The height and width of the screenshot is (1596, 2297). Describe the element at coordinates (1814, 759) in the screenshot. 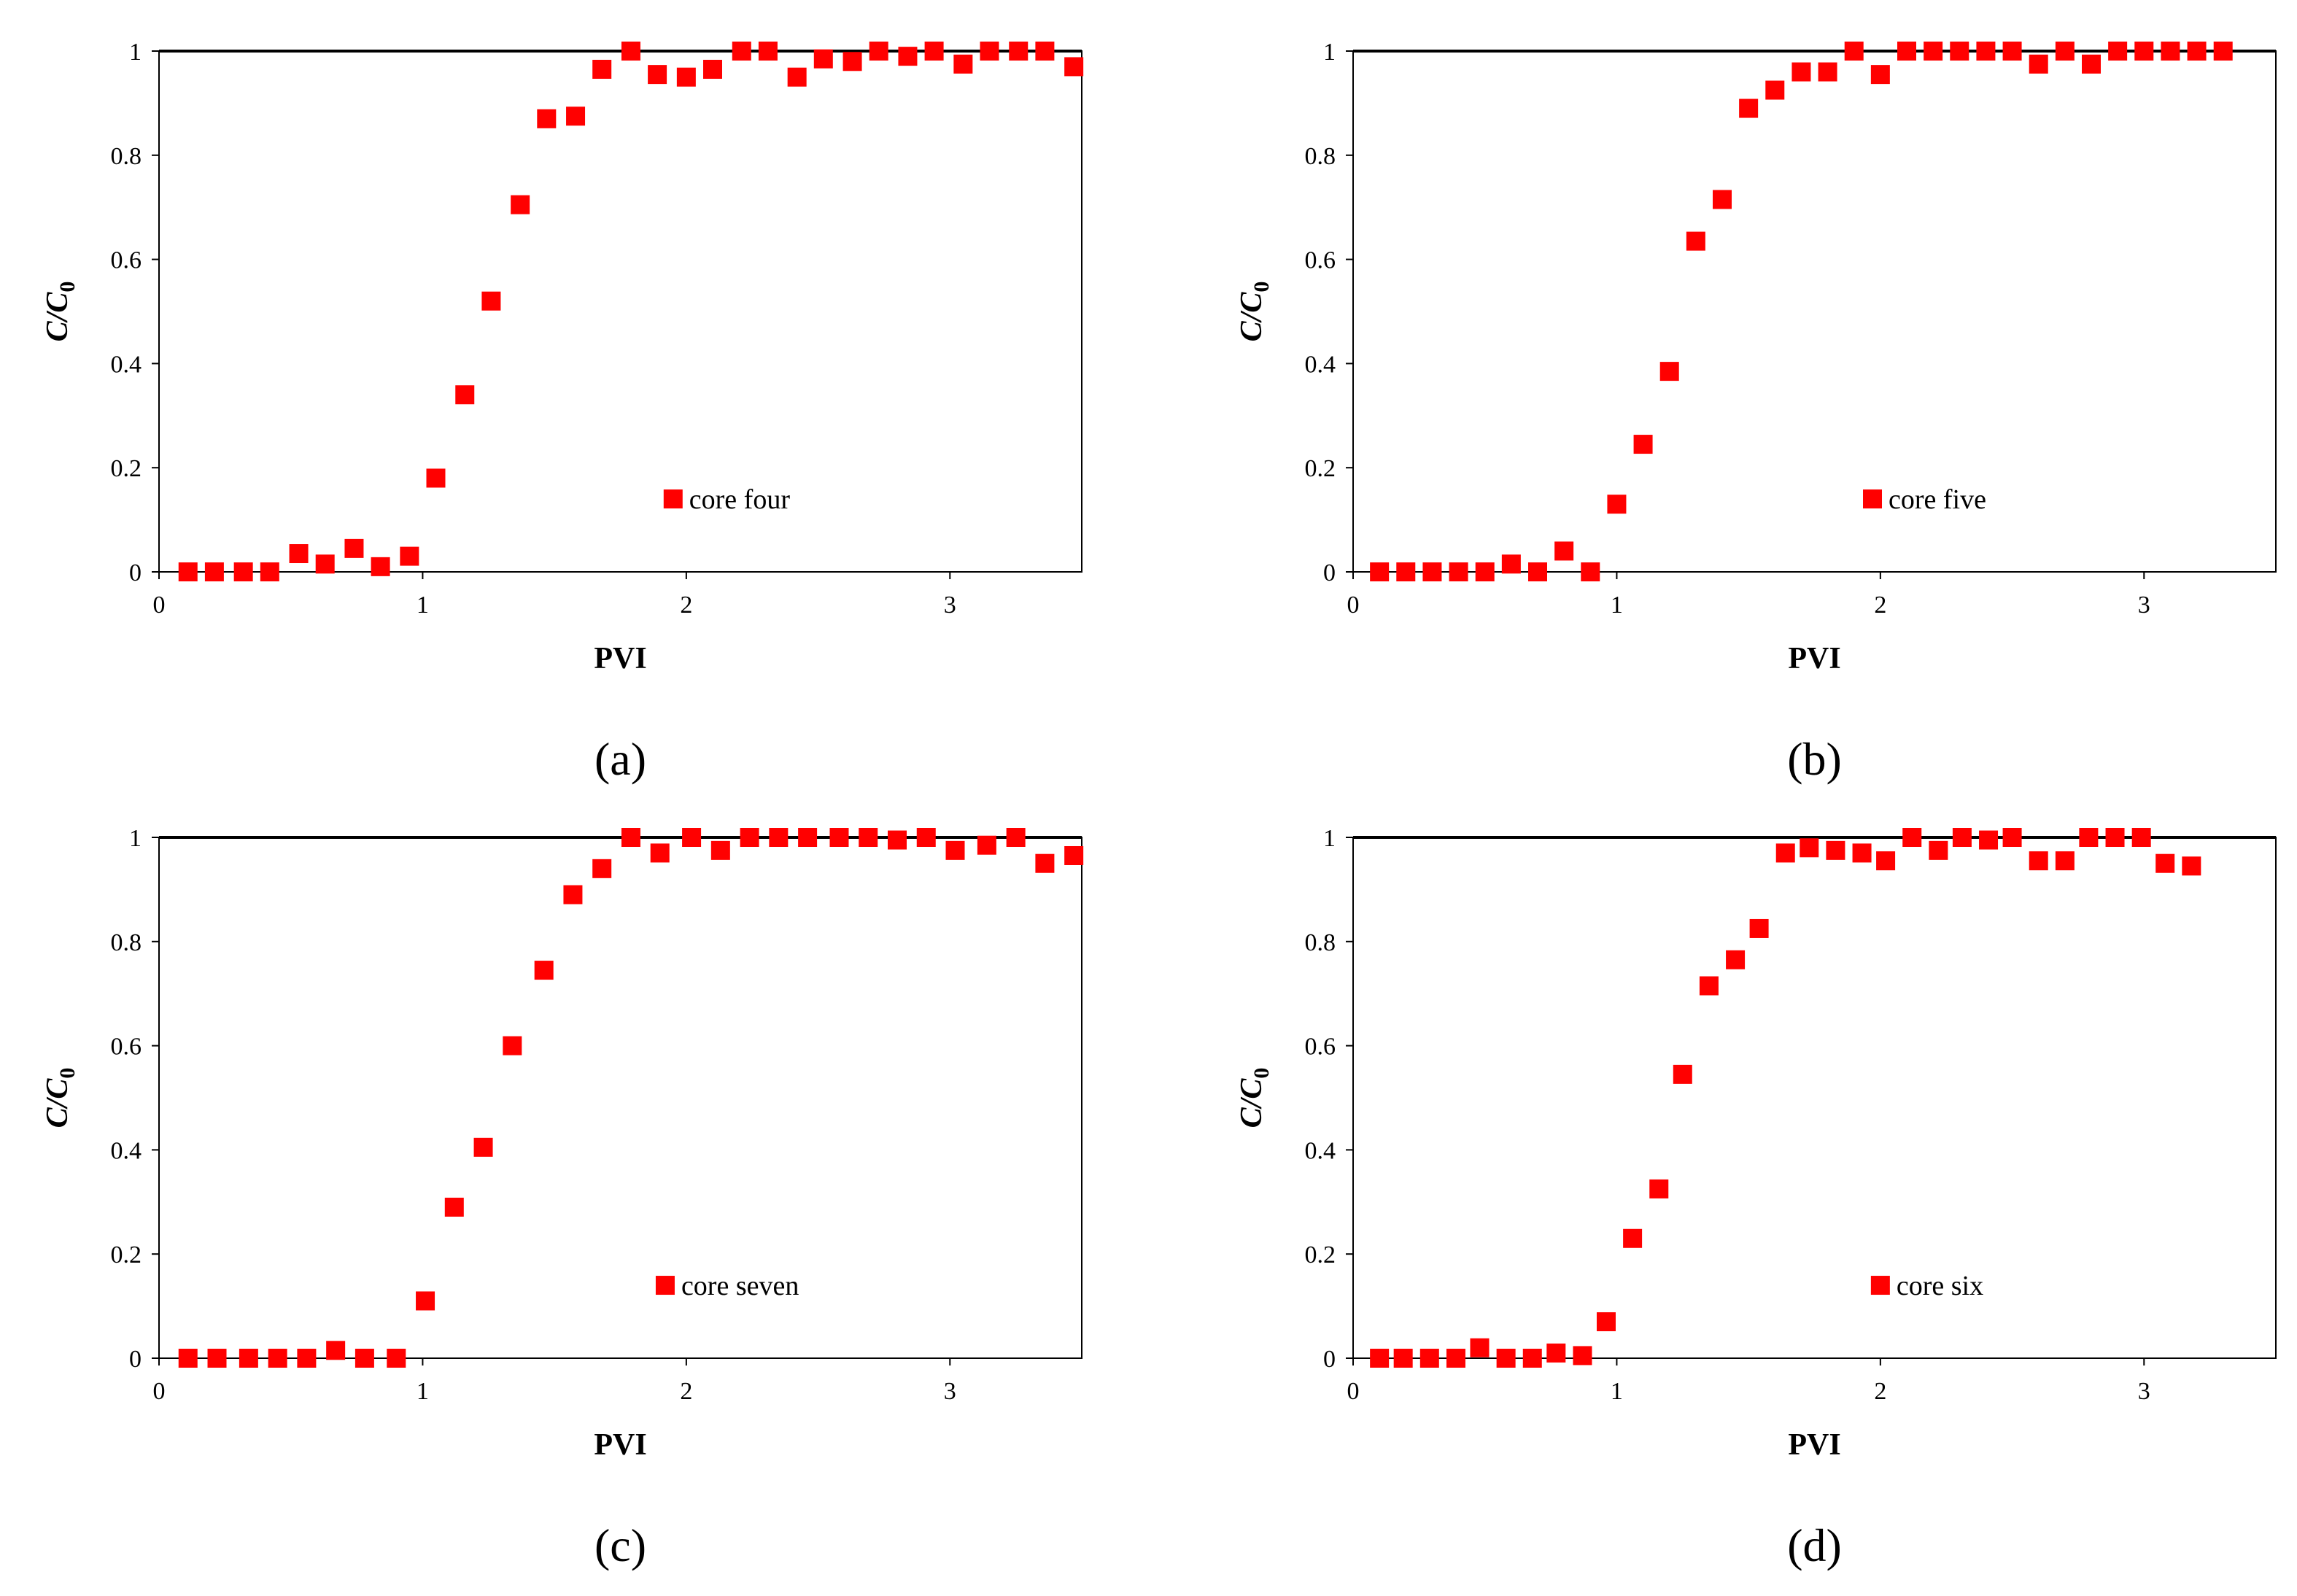

I see `panel-label: (b)` at that location.